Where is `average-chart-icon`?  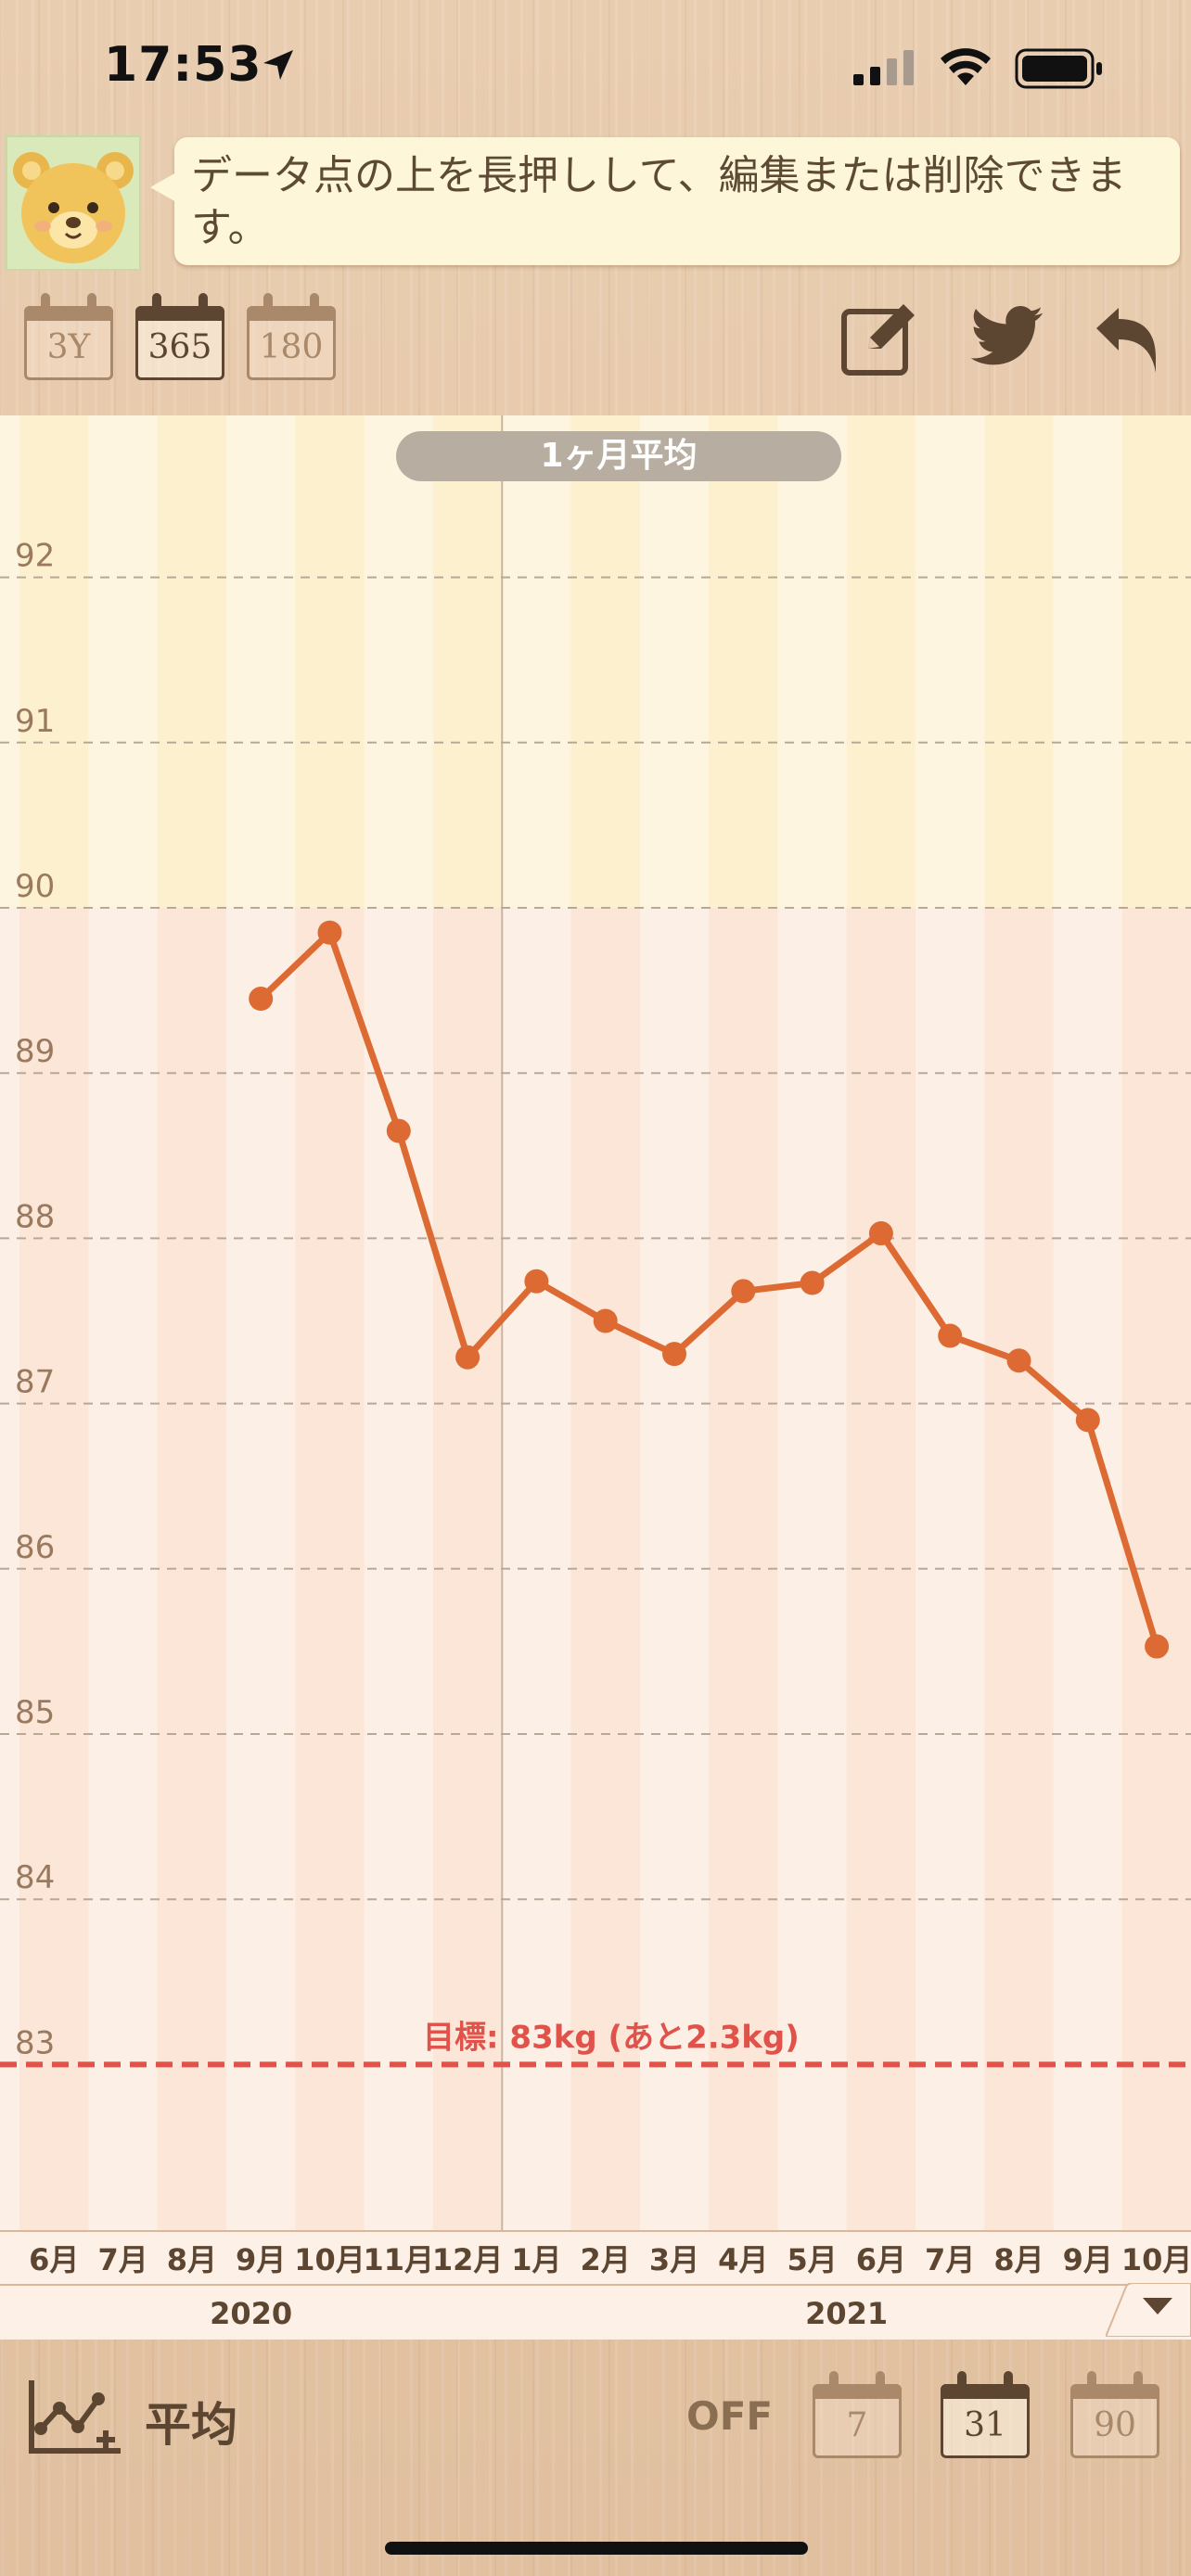
average-chart-icon is located at coordinates (76, 2416).